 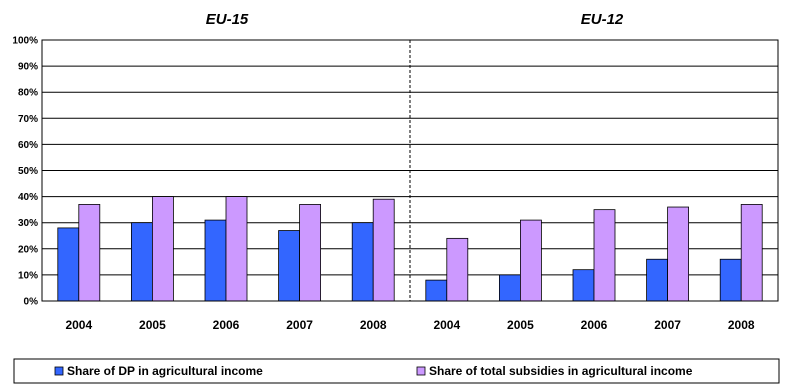 I want to click on x-axis-category-labels: 2004 2005 2006 2007 2008 2004 2005 2006 2007 2008, so click(x=409, y=325).